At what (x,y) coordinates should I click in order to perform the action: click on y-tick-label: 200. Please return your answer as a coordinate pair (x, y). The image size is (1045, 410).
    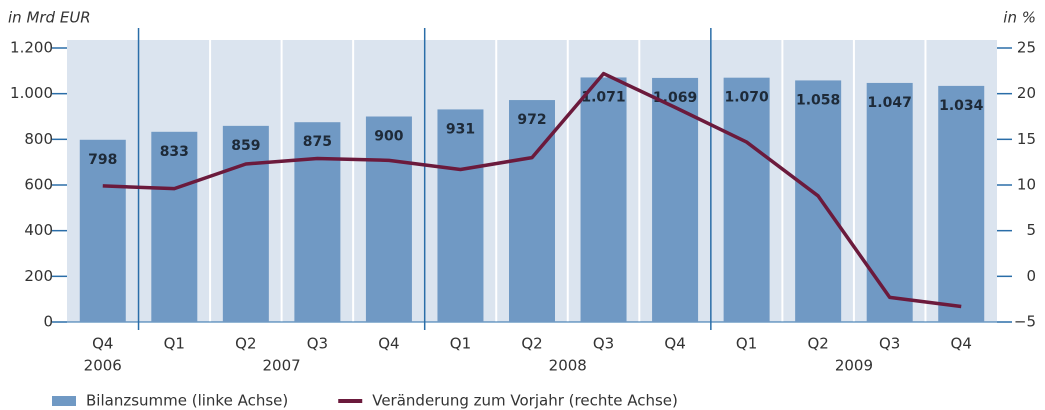
    Looking at the image, I should click on (38, 276).